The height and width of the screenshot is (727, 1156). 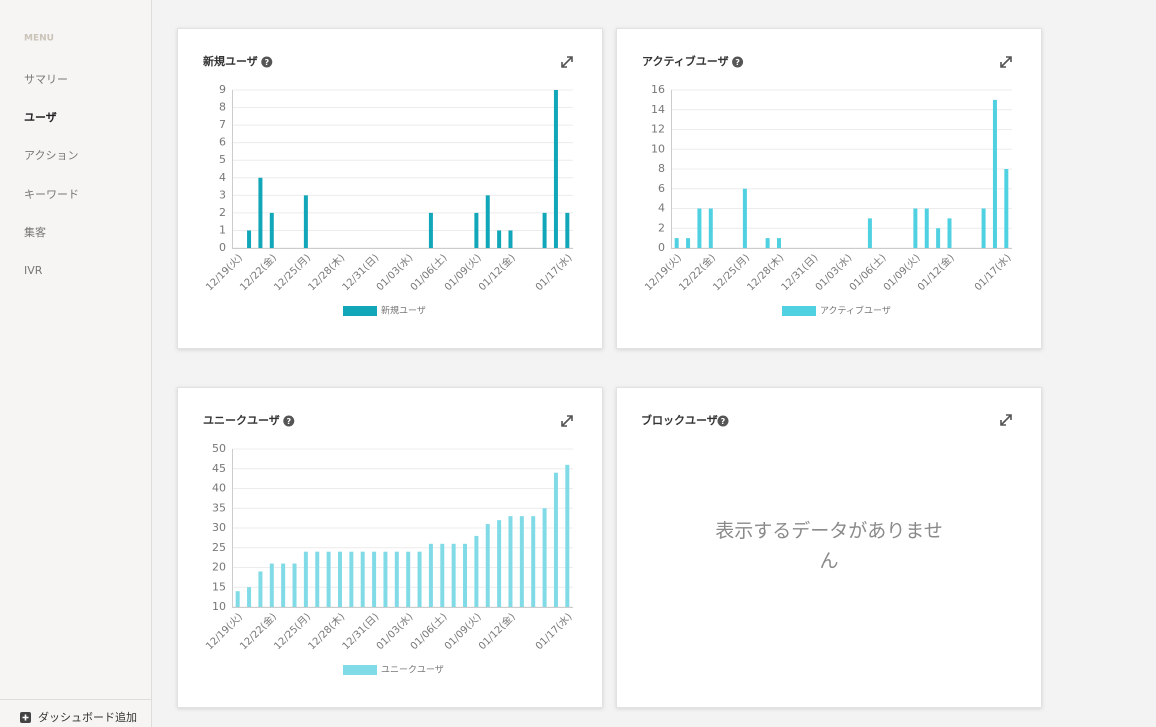 What do you see at coordinates (230, 61) in the screenshot?
I see `chart-title: 新規ユーザ` at bounding box center [230, 61].